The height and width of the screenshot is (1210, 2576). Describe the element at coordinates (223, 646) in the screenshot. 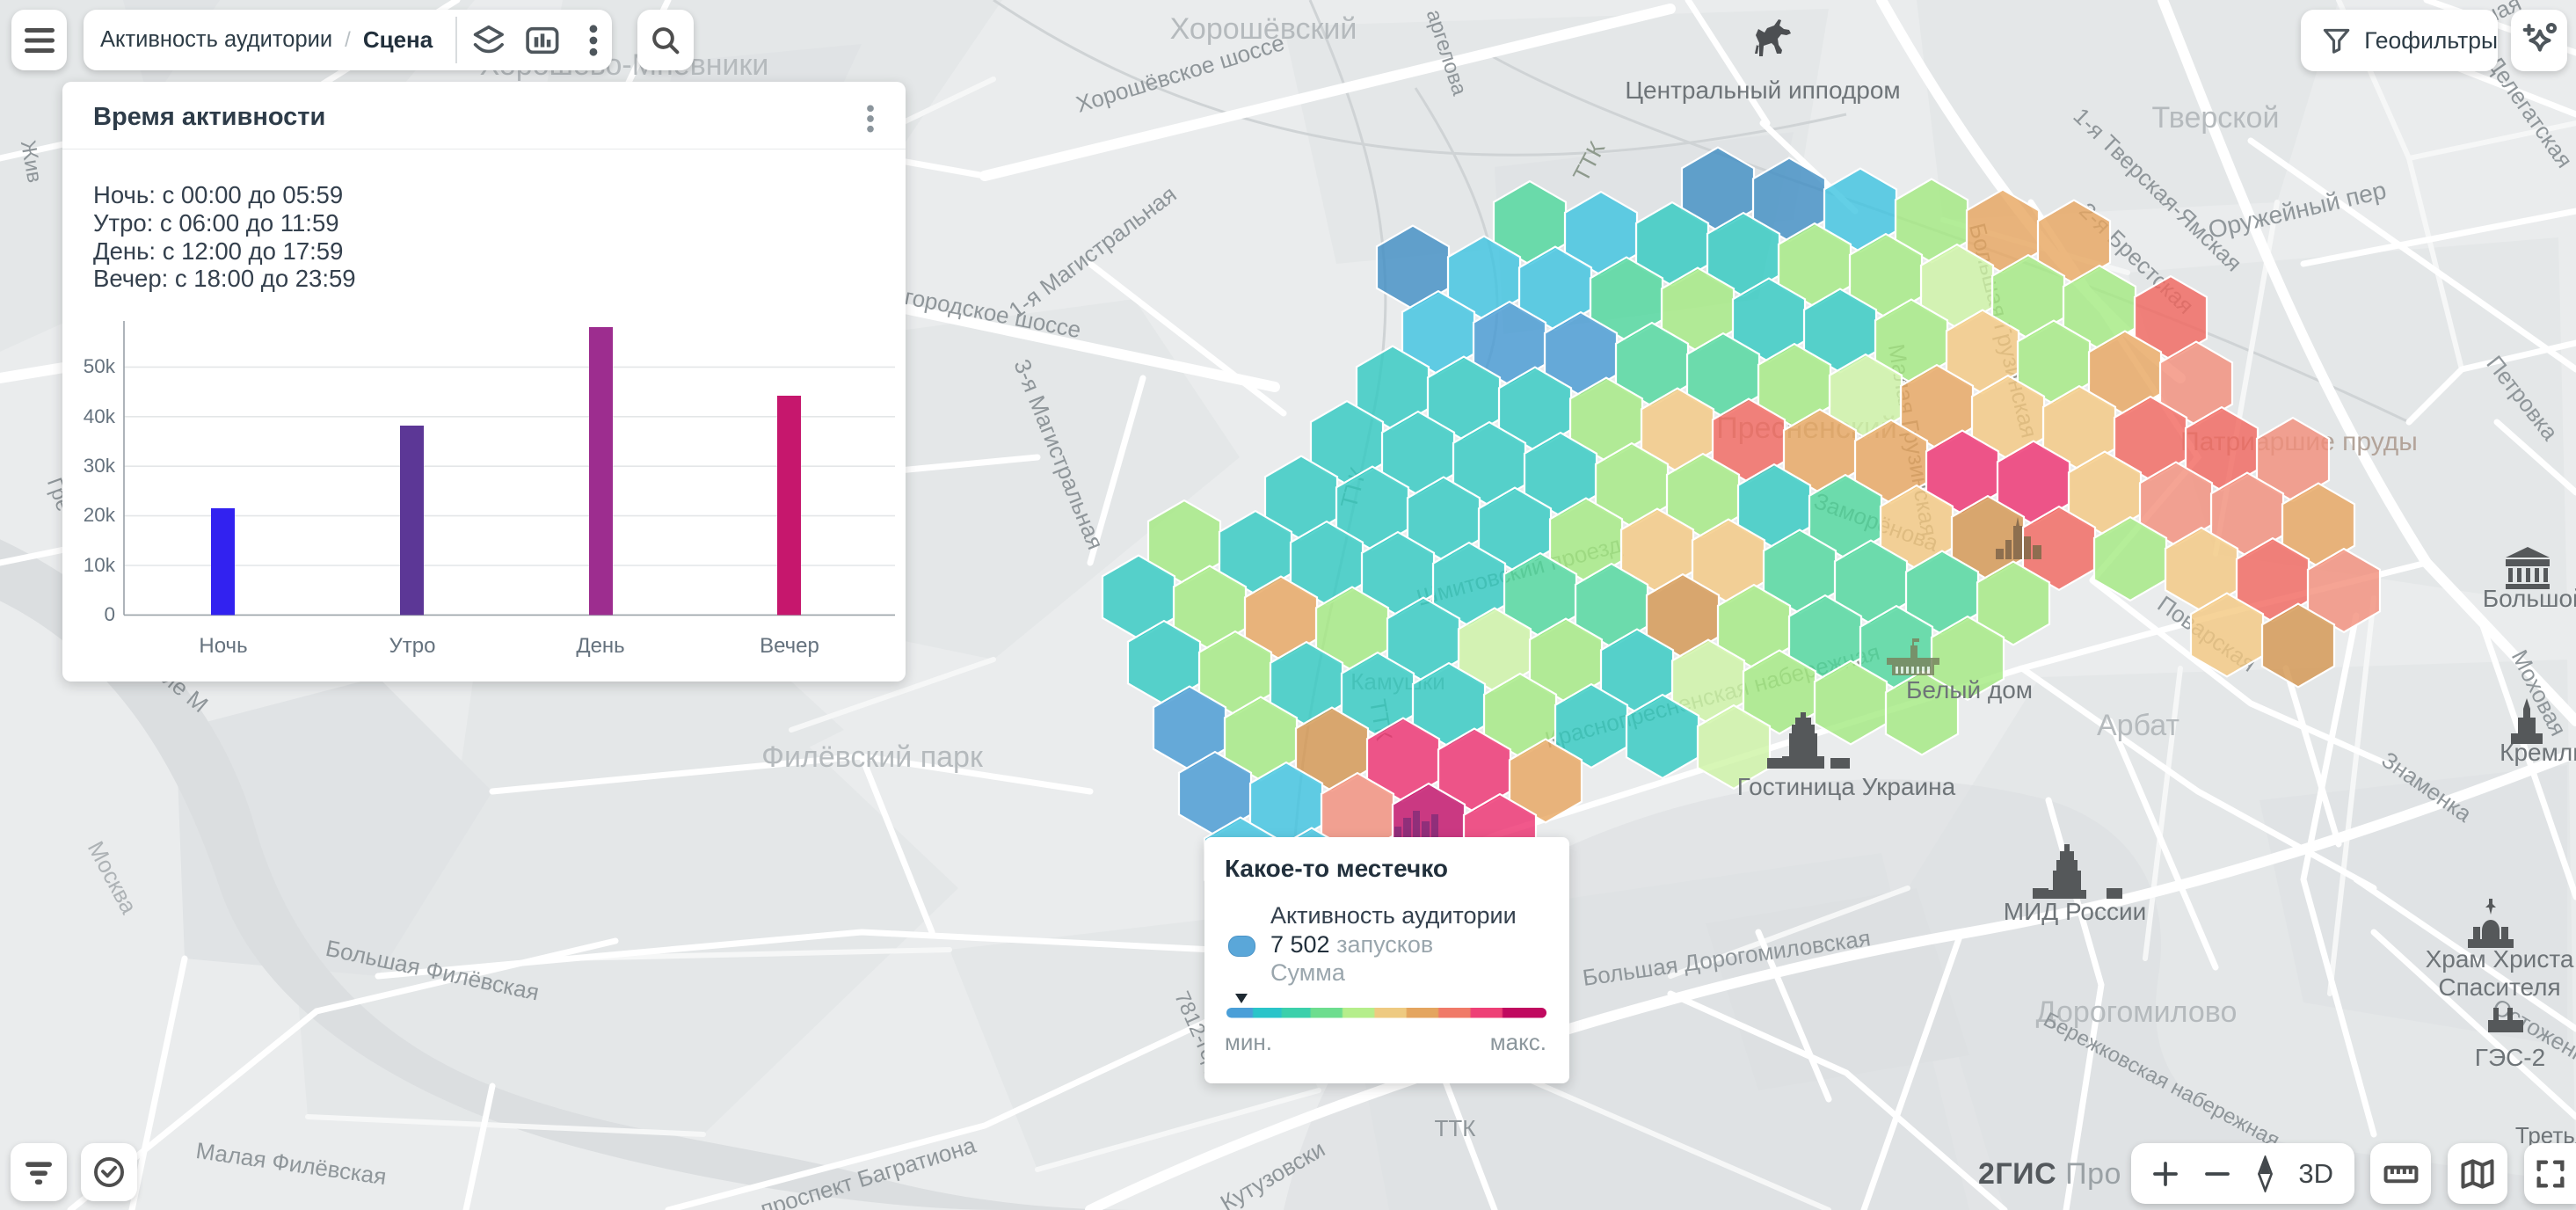

I see `svg-text: Ночь` at that location.